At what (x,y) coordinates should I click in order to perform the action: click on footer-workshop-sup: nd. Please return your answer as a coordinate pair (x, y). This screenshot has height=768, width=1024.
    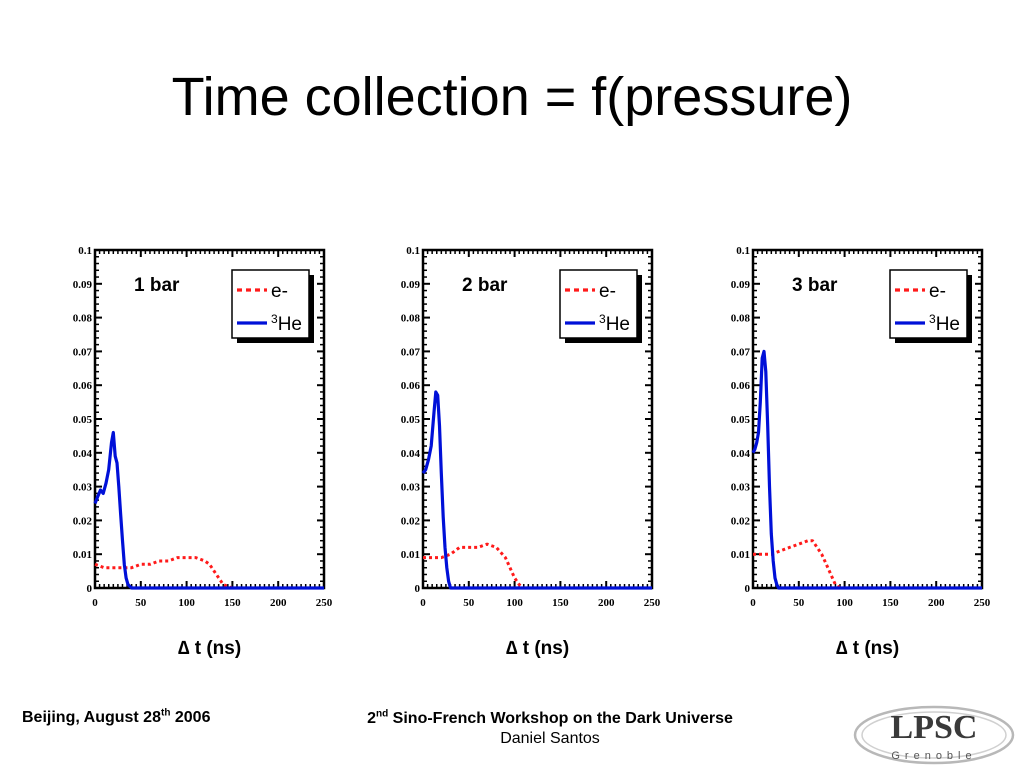
    Looking at the image, I should click on (382, 714).